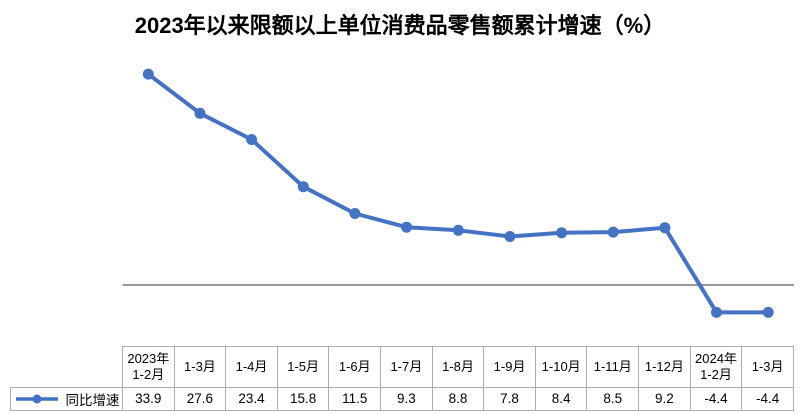 This screenshot has width=800, height=414. Describe the element at coordinates (509, 399) in the screenshot. I see `table-value-cell: 7.8` at that location.